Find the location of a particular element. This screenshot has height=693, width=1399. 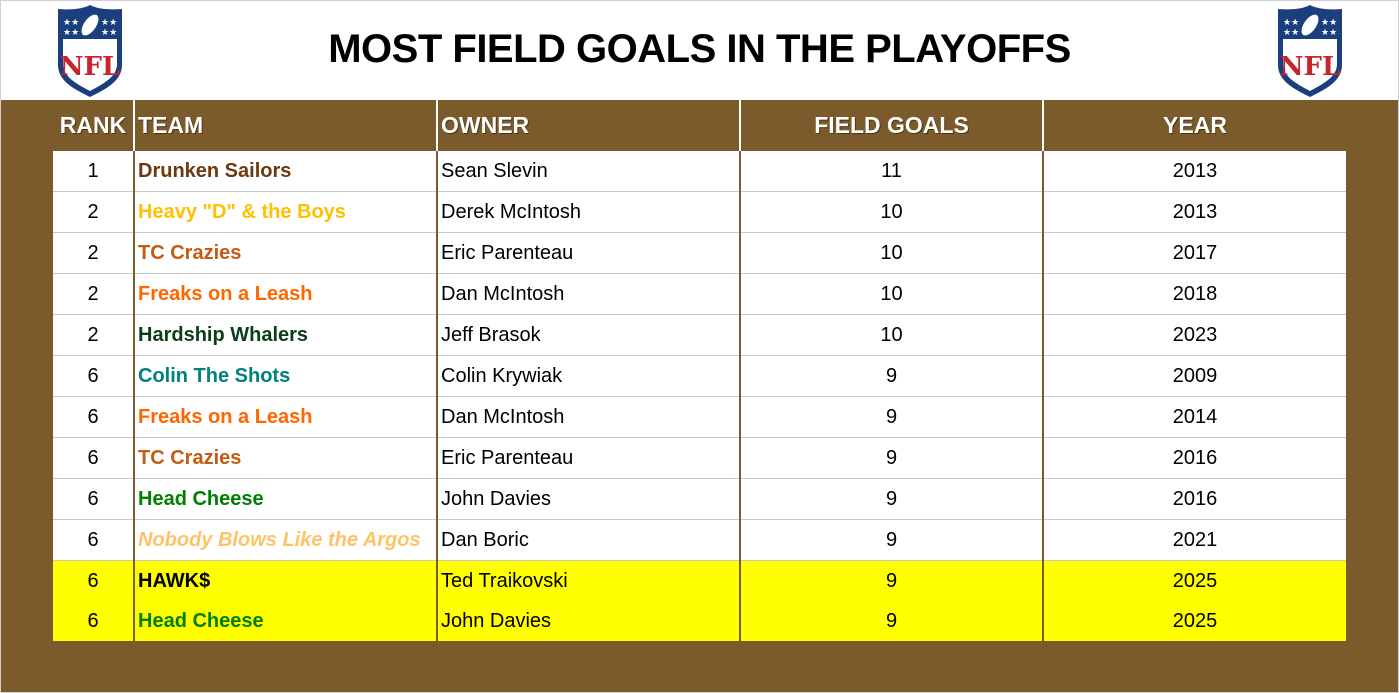

table-row: 2 Hardship Whalers Jeff Brasok 10 2023 is located at coordinates (699, 335).